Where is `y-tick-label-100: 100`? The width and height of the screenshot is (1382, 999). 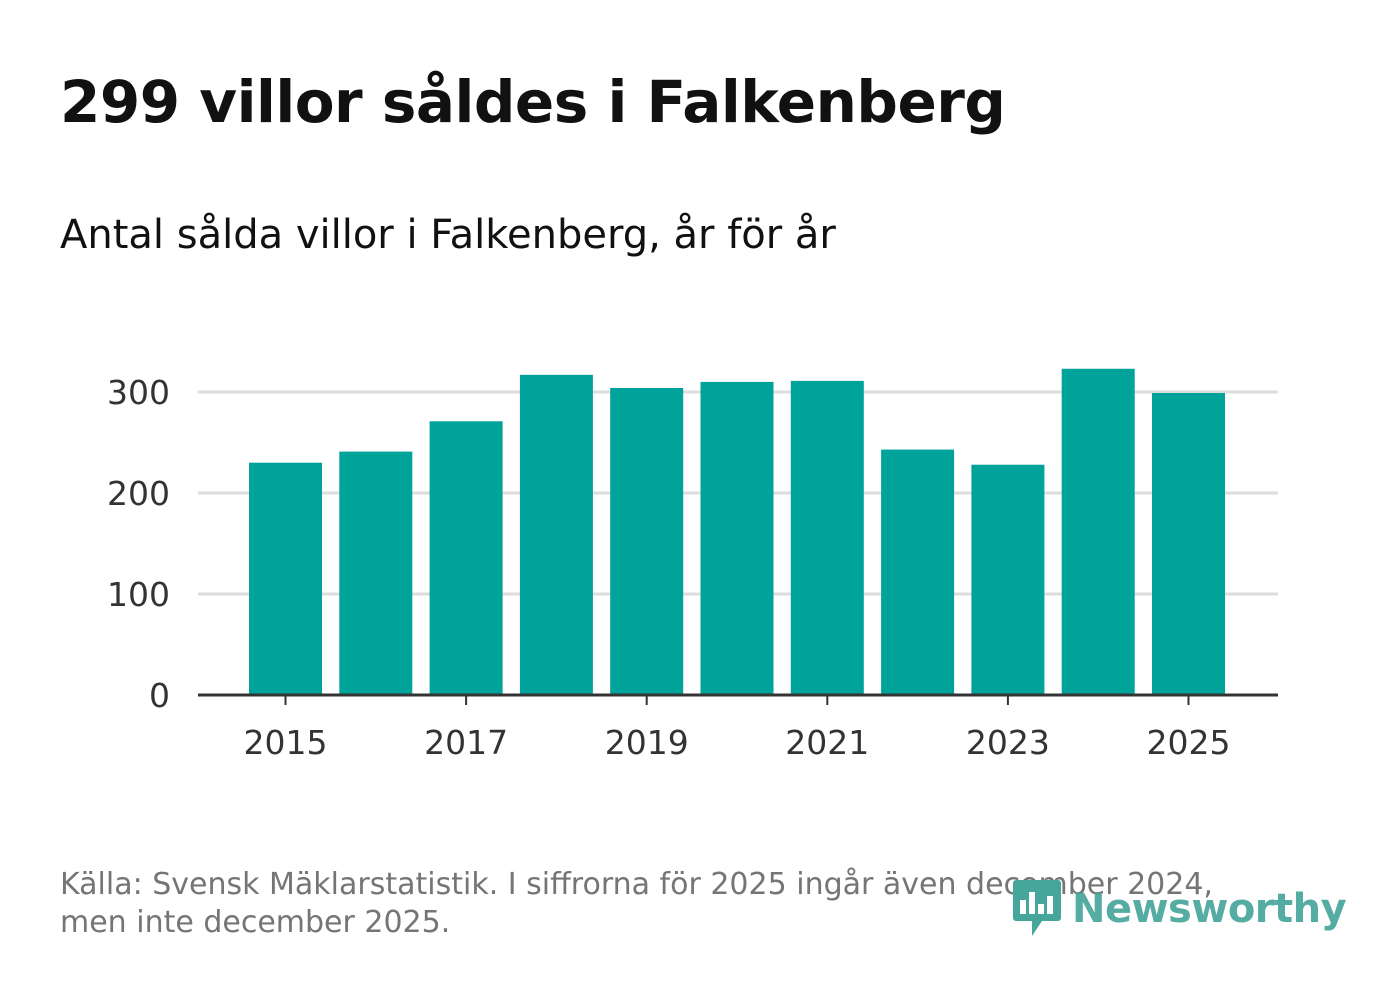 y-tick-label-100: 100 is located at coordinates (138, 594).